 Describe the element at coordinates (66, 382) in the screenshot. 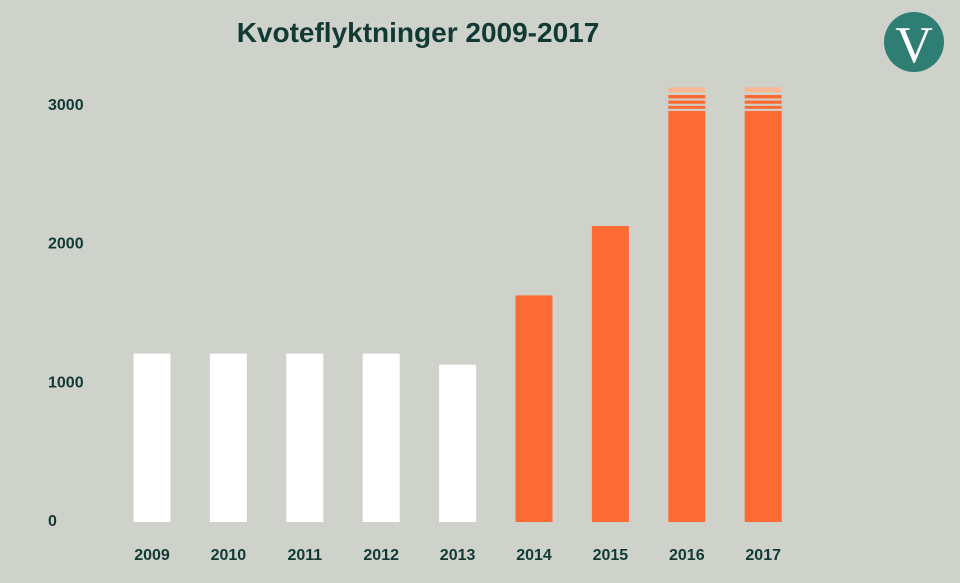

I see `y-tick-label-1000: 1000` at that location.